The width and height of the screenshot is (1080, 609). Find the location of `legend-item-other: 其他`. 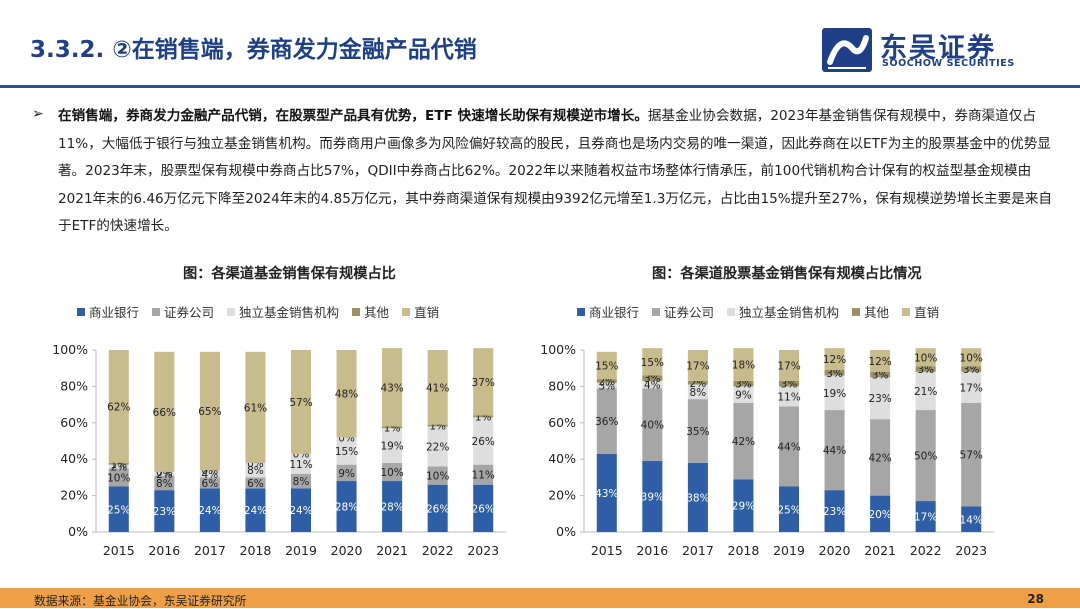

legend-item-other: 其他 is located at coordinates (870, 311).